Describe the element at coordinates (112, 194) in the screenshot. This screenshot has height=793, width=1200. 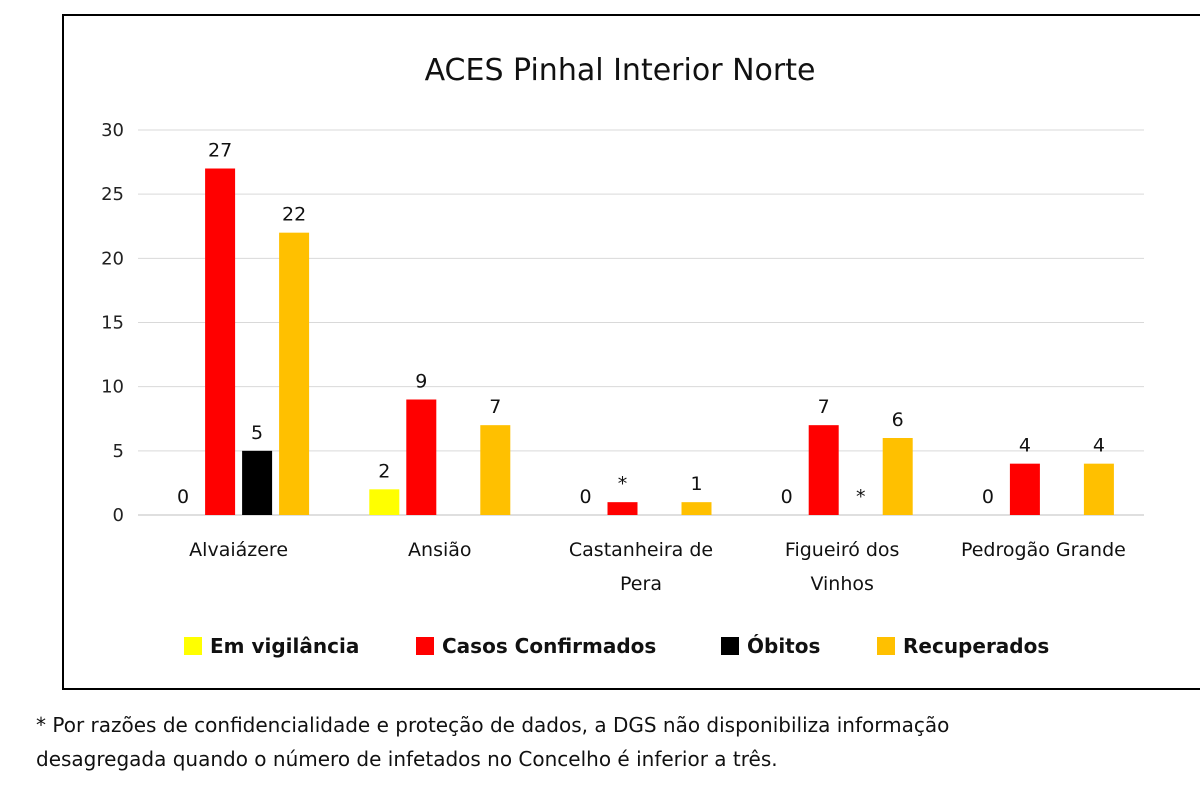
I see `y-tick-label: 25` at that location.